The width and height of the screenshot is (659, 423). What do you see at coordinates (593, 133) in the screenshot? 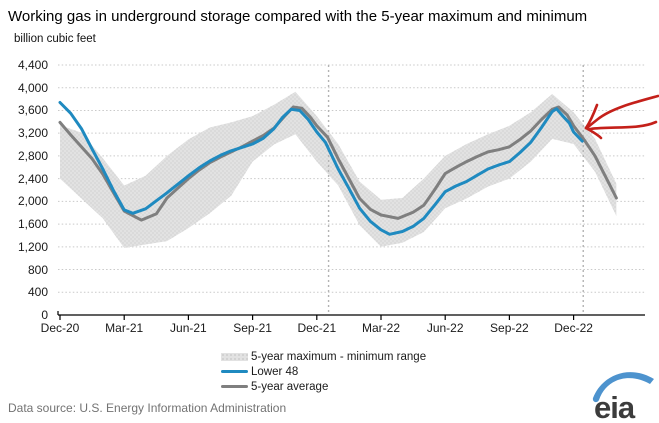
I see `arrow-head-lower-barb` at bounding box center [593, 133].